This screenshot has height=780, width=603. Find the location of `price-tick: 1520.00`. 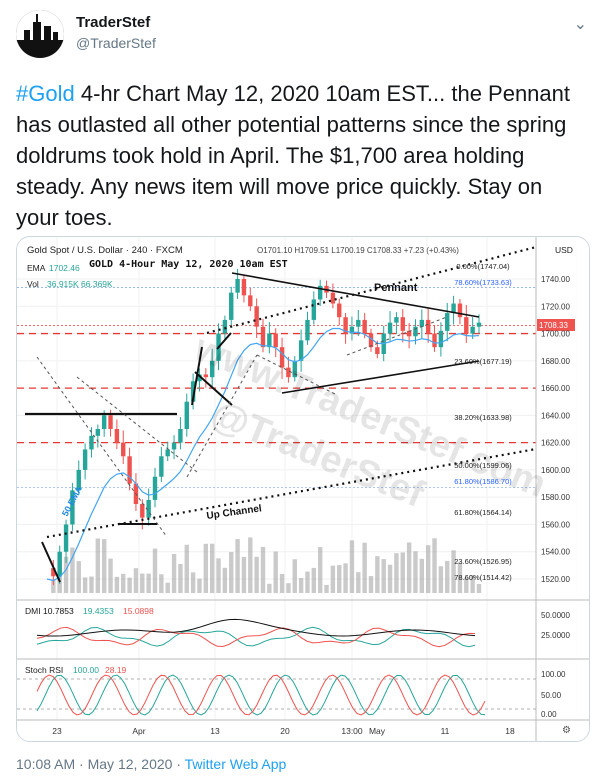

price-tick: 1520.00 is located at coordinates (555, 579).